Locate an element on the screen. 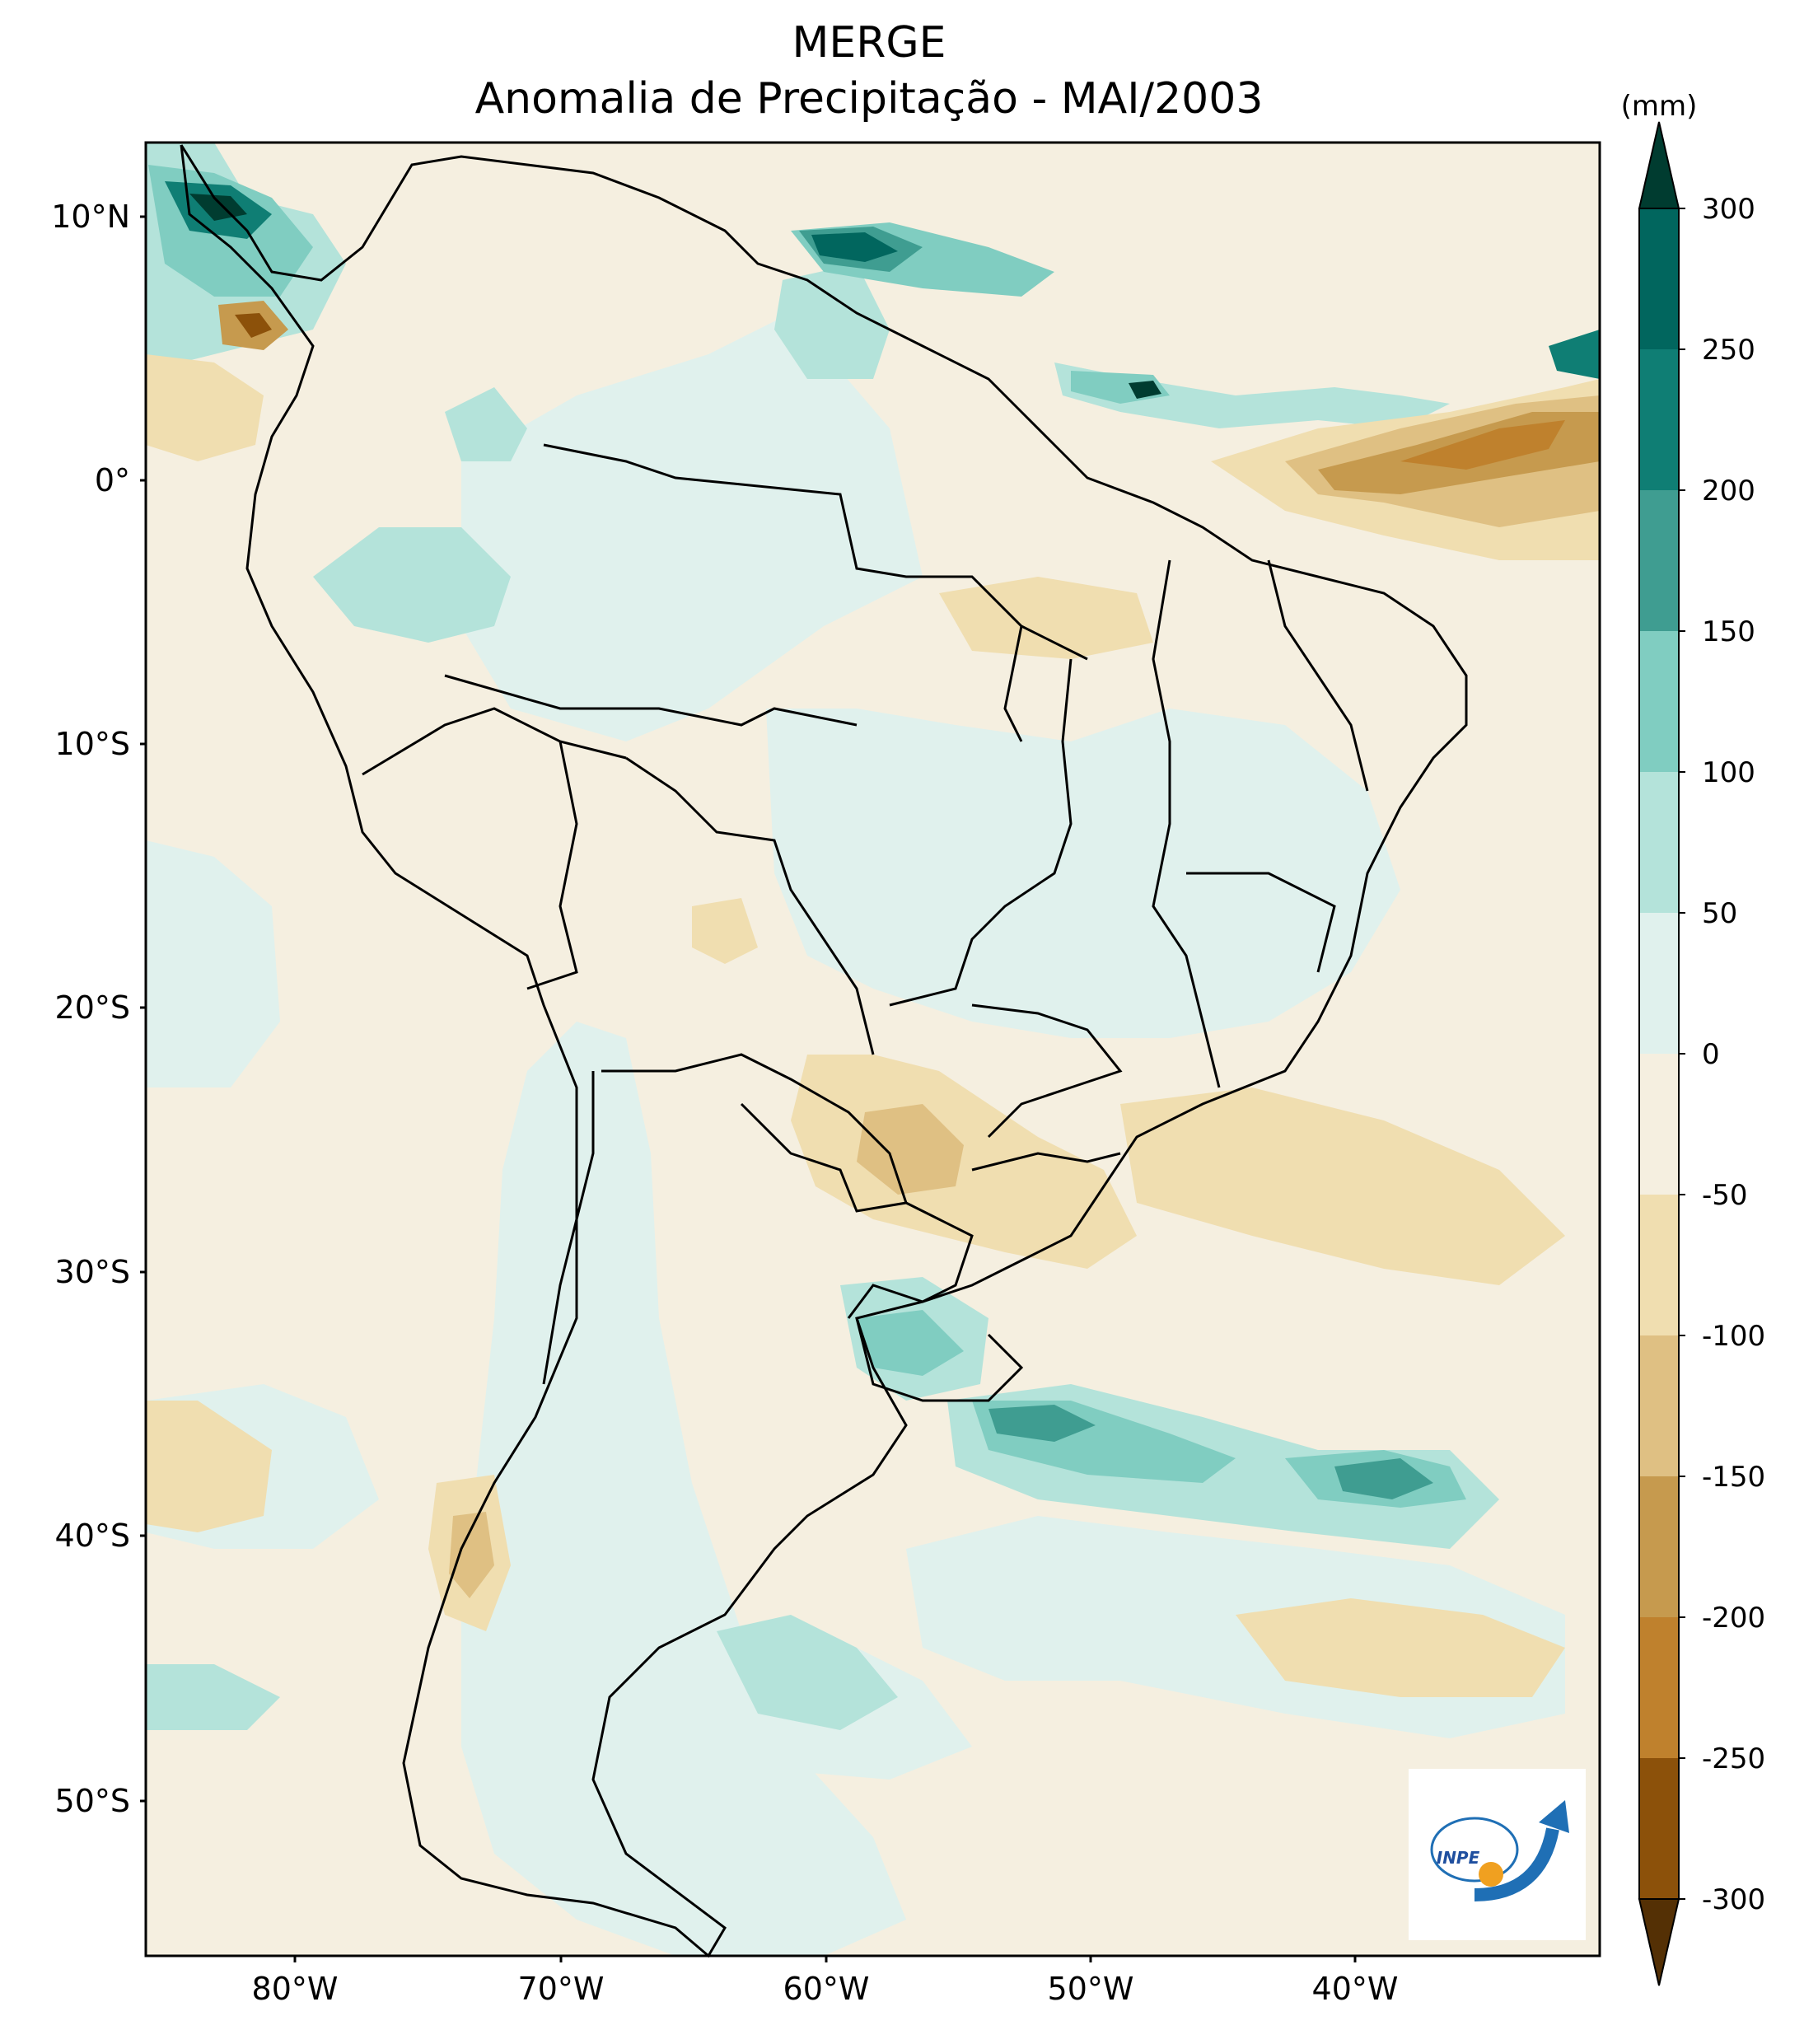 The width and height of the screenshot is (1804, 2044). colorbar-unit: (mm) is located at coordinates (1659, 106).